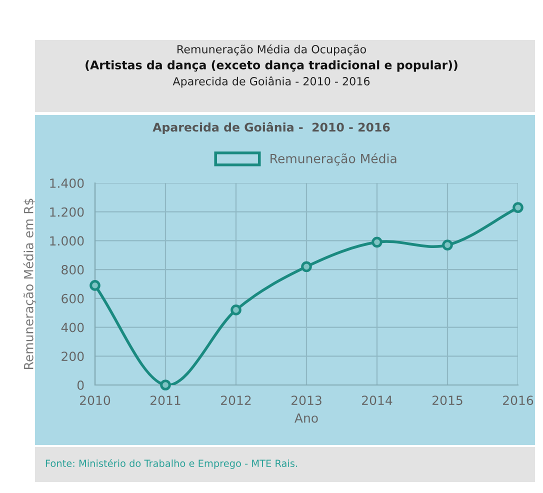 The width and height of the screenshot is (543, 493). Describe the element at coordinates (172, 464) in the screenshot. I see `source-note: Fonte: Ministério do Trabalho e Emprego - MTE Rais.` at that location.